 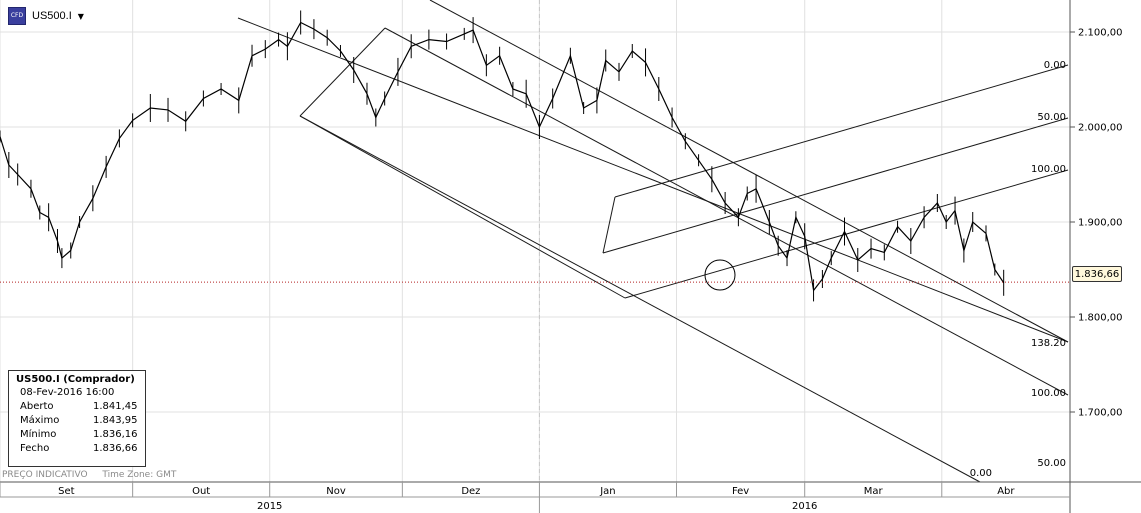 What do you see at coordinates (66, 491) in the screenshot?
I see `month-label: Set` at bounding box center [66, 491].